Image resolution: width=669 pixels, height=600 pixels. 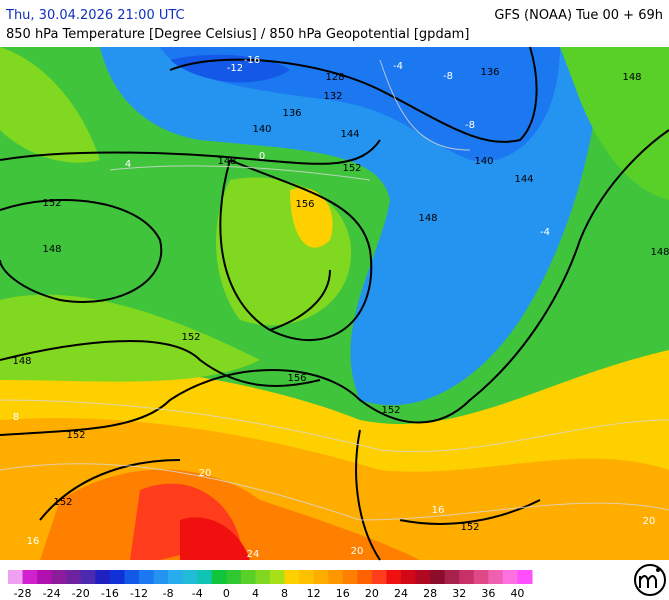 I want to click on colorbar-label: -16, so click(x=110, y=593).